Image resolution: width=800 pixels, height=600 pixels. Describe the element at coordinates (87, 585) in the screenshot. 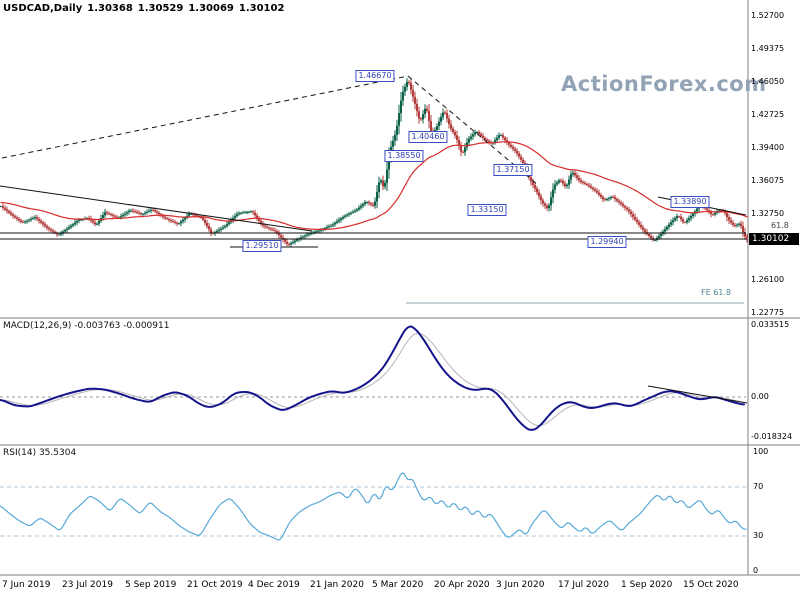

I see `time-axis-label: 23 Jul 2019` at that location.